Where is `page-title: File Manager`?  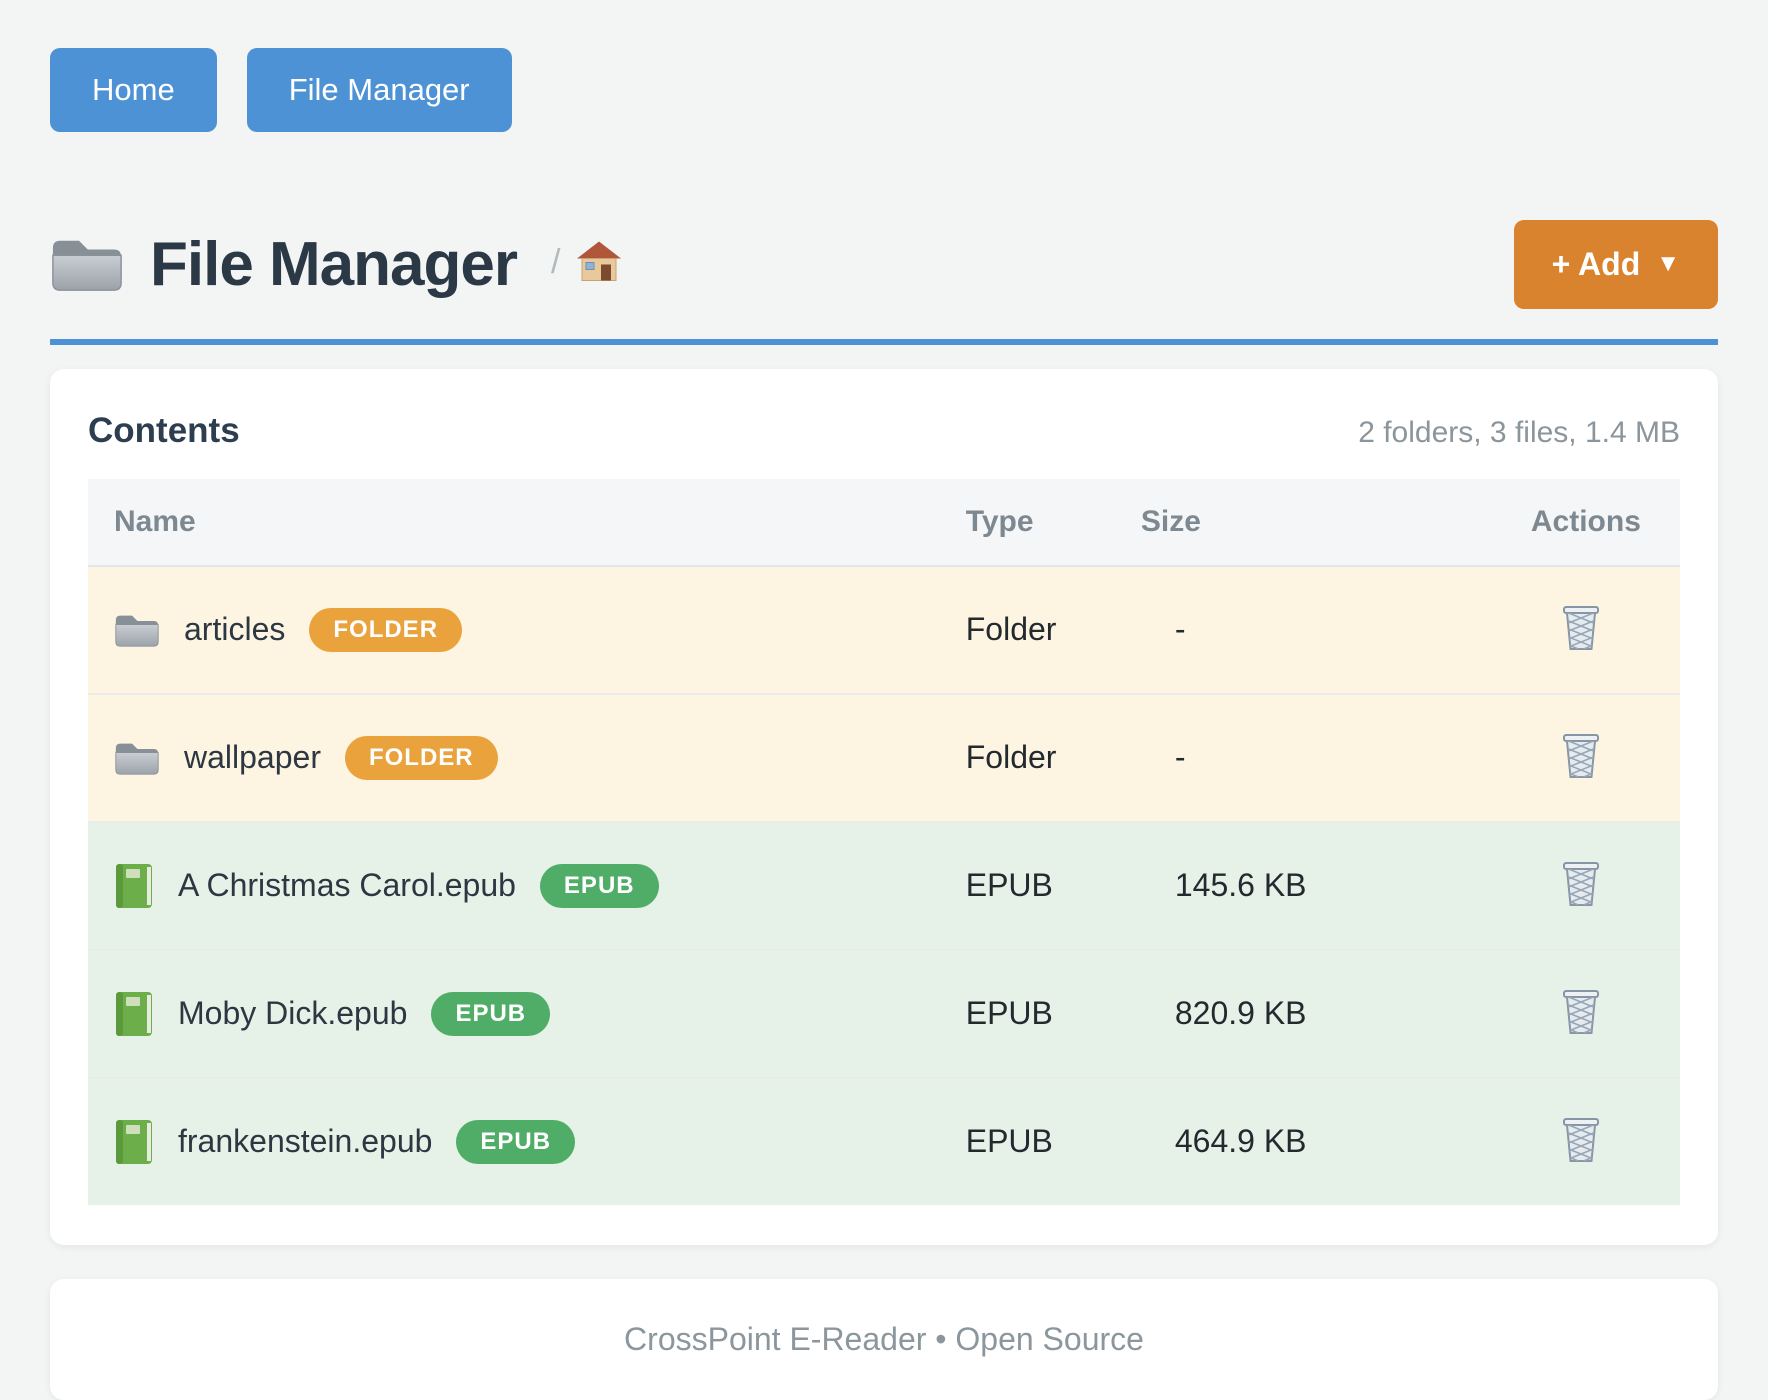
page-title: File Manager is located at coordinates (334, 264).